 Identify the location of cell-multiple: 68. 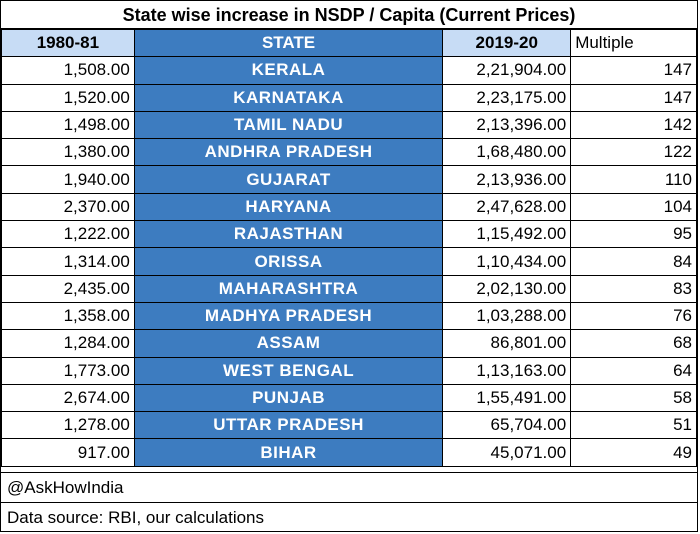
(633, 343).